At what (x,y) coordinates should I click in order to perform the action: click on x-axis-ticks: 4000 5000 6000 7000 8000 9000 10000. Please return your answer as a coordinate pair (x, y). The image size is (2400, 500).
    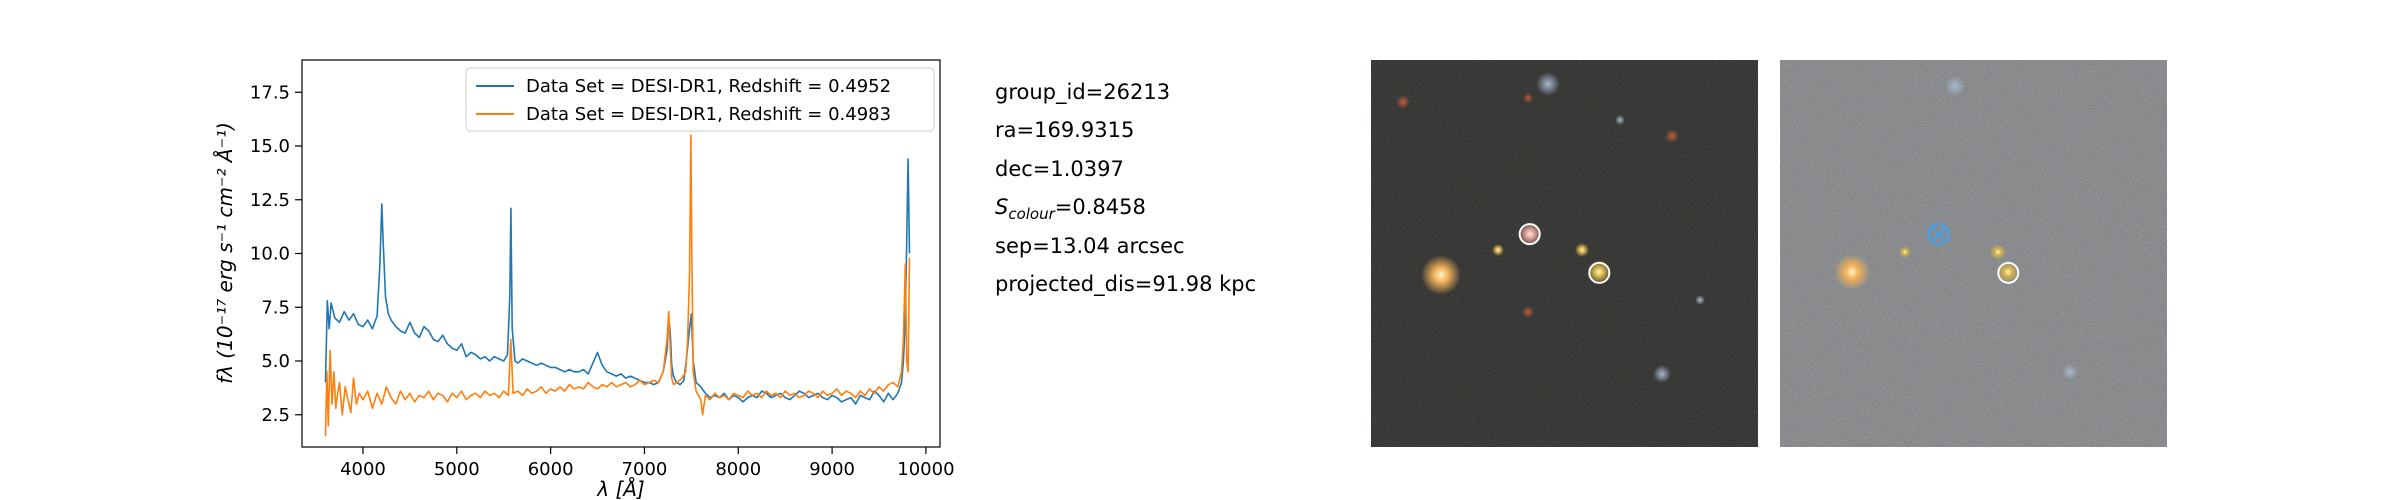
    Looking at the image, I should click on (647, 463).